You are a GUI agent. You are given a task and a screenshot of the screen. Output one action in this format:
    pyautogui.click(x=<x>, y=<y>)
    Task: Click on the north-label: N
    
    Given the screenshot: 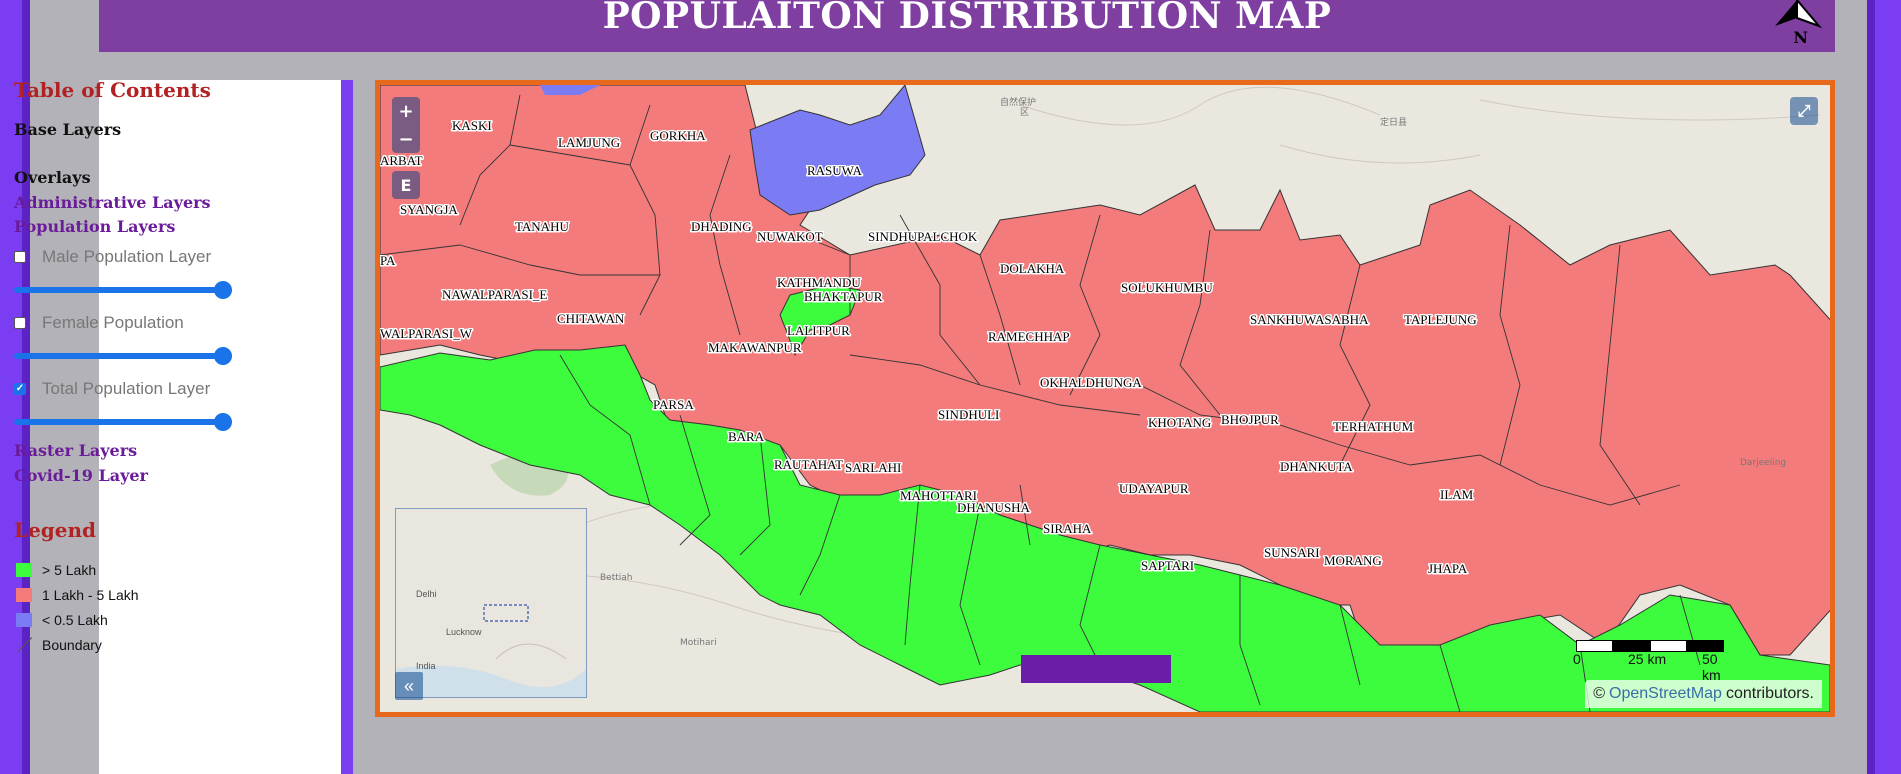 What is the action you would take?
    pyautogui.click(x=1800, y=37)
    